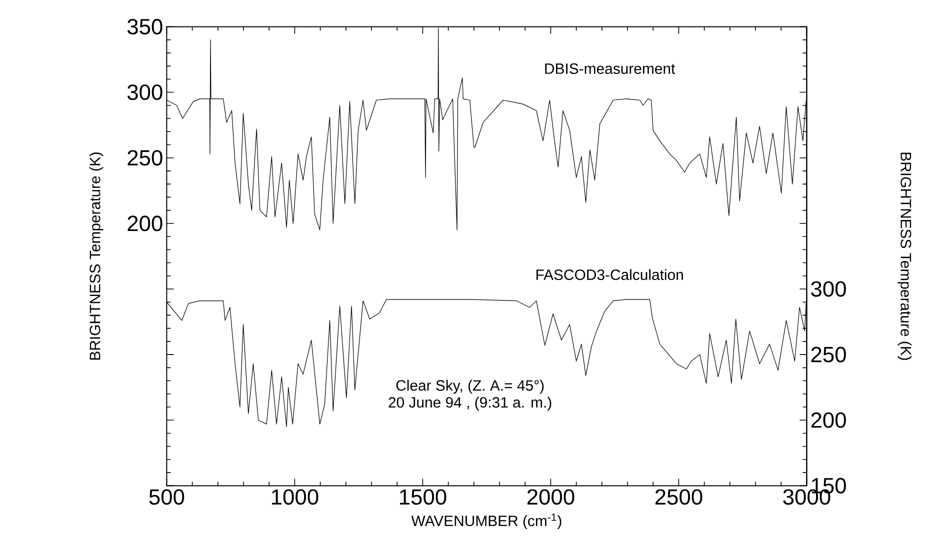  I want to click on y-axis-title: BRIGHTNESS Temperature (K), so click(96, 256).